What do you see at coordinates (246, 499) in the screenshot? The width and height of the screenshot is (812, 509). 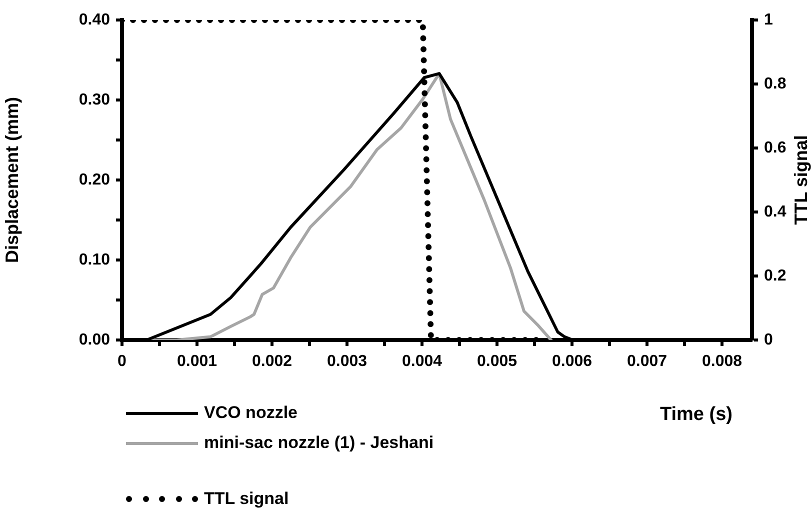 I see `legend-label: TTL signal` at bounding box center [246, 499].